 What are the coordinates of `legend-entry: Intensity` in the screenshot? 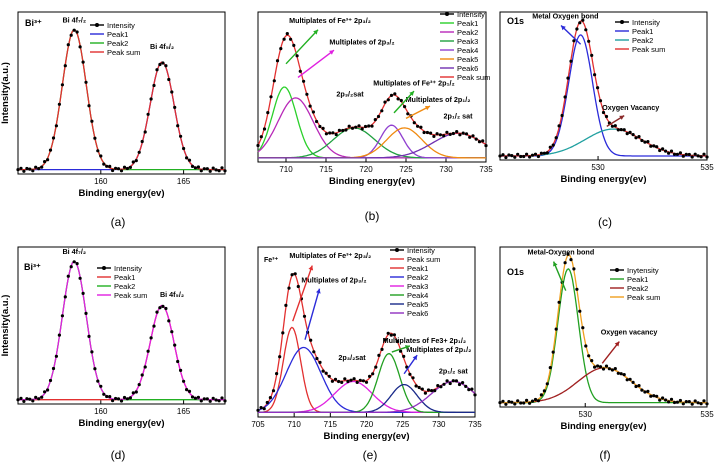 It's located at (646, 22).